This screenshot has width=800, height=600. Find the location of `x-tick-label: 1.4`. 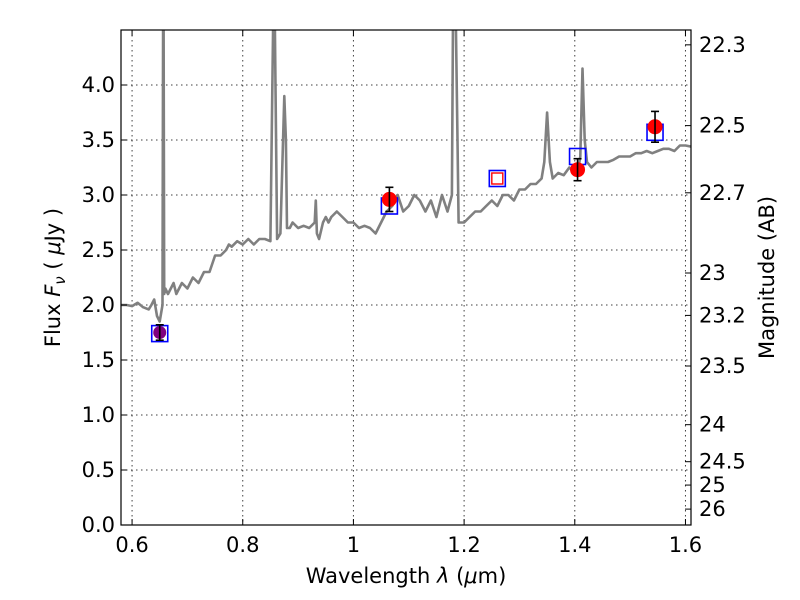

x-tick-label: 1.4 is located at coordinates (574, 545).